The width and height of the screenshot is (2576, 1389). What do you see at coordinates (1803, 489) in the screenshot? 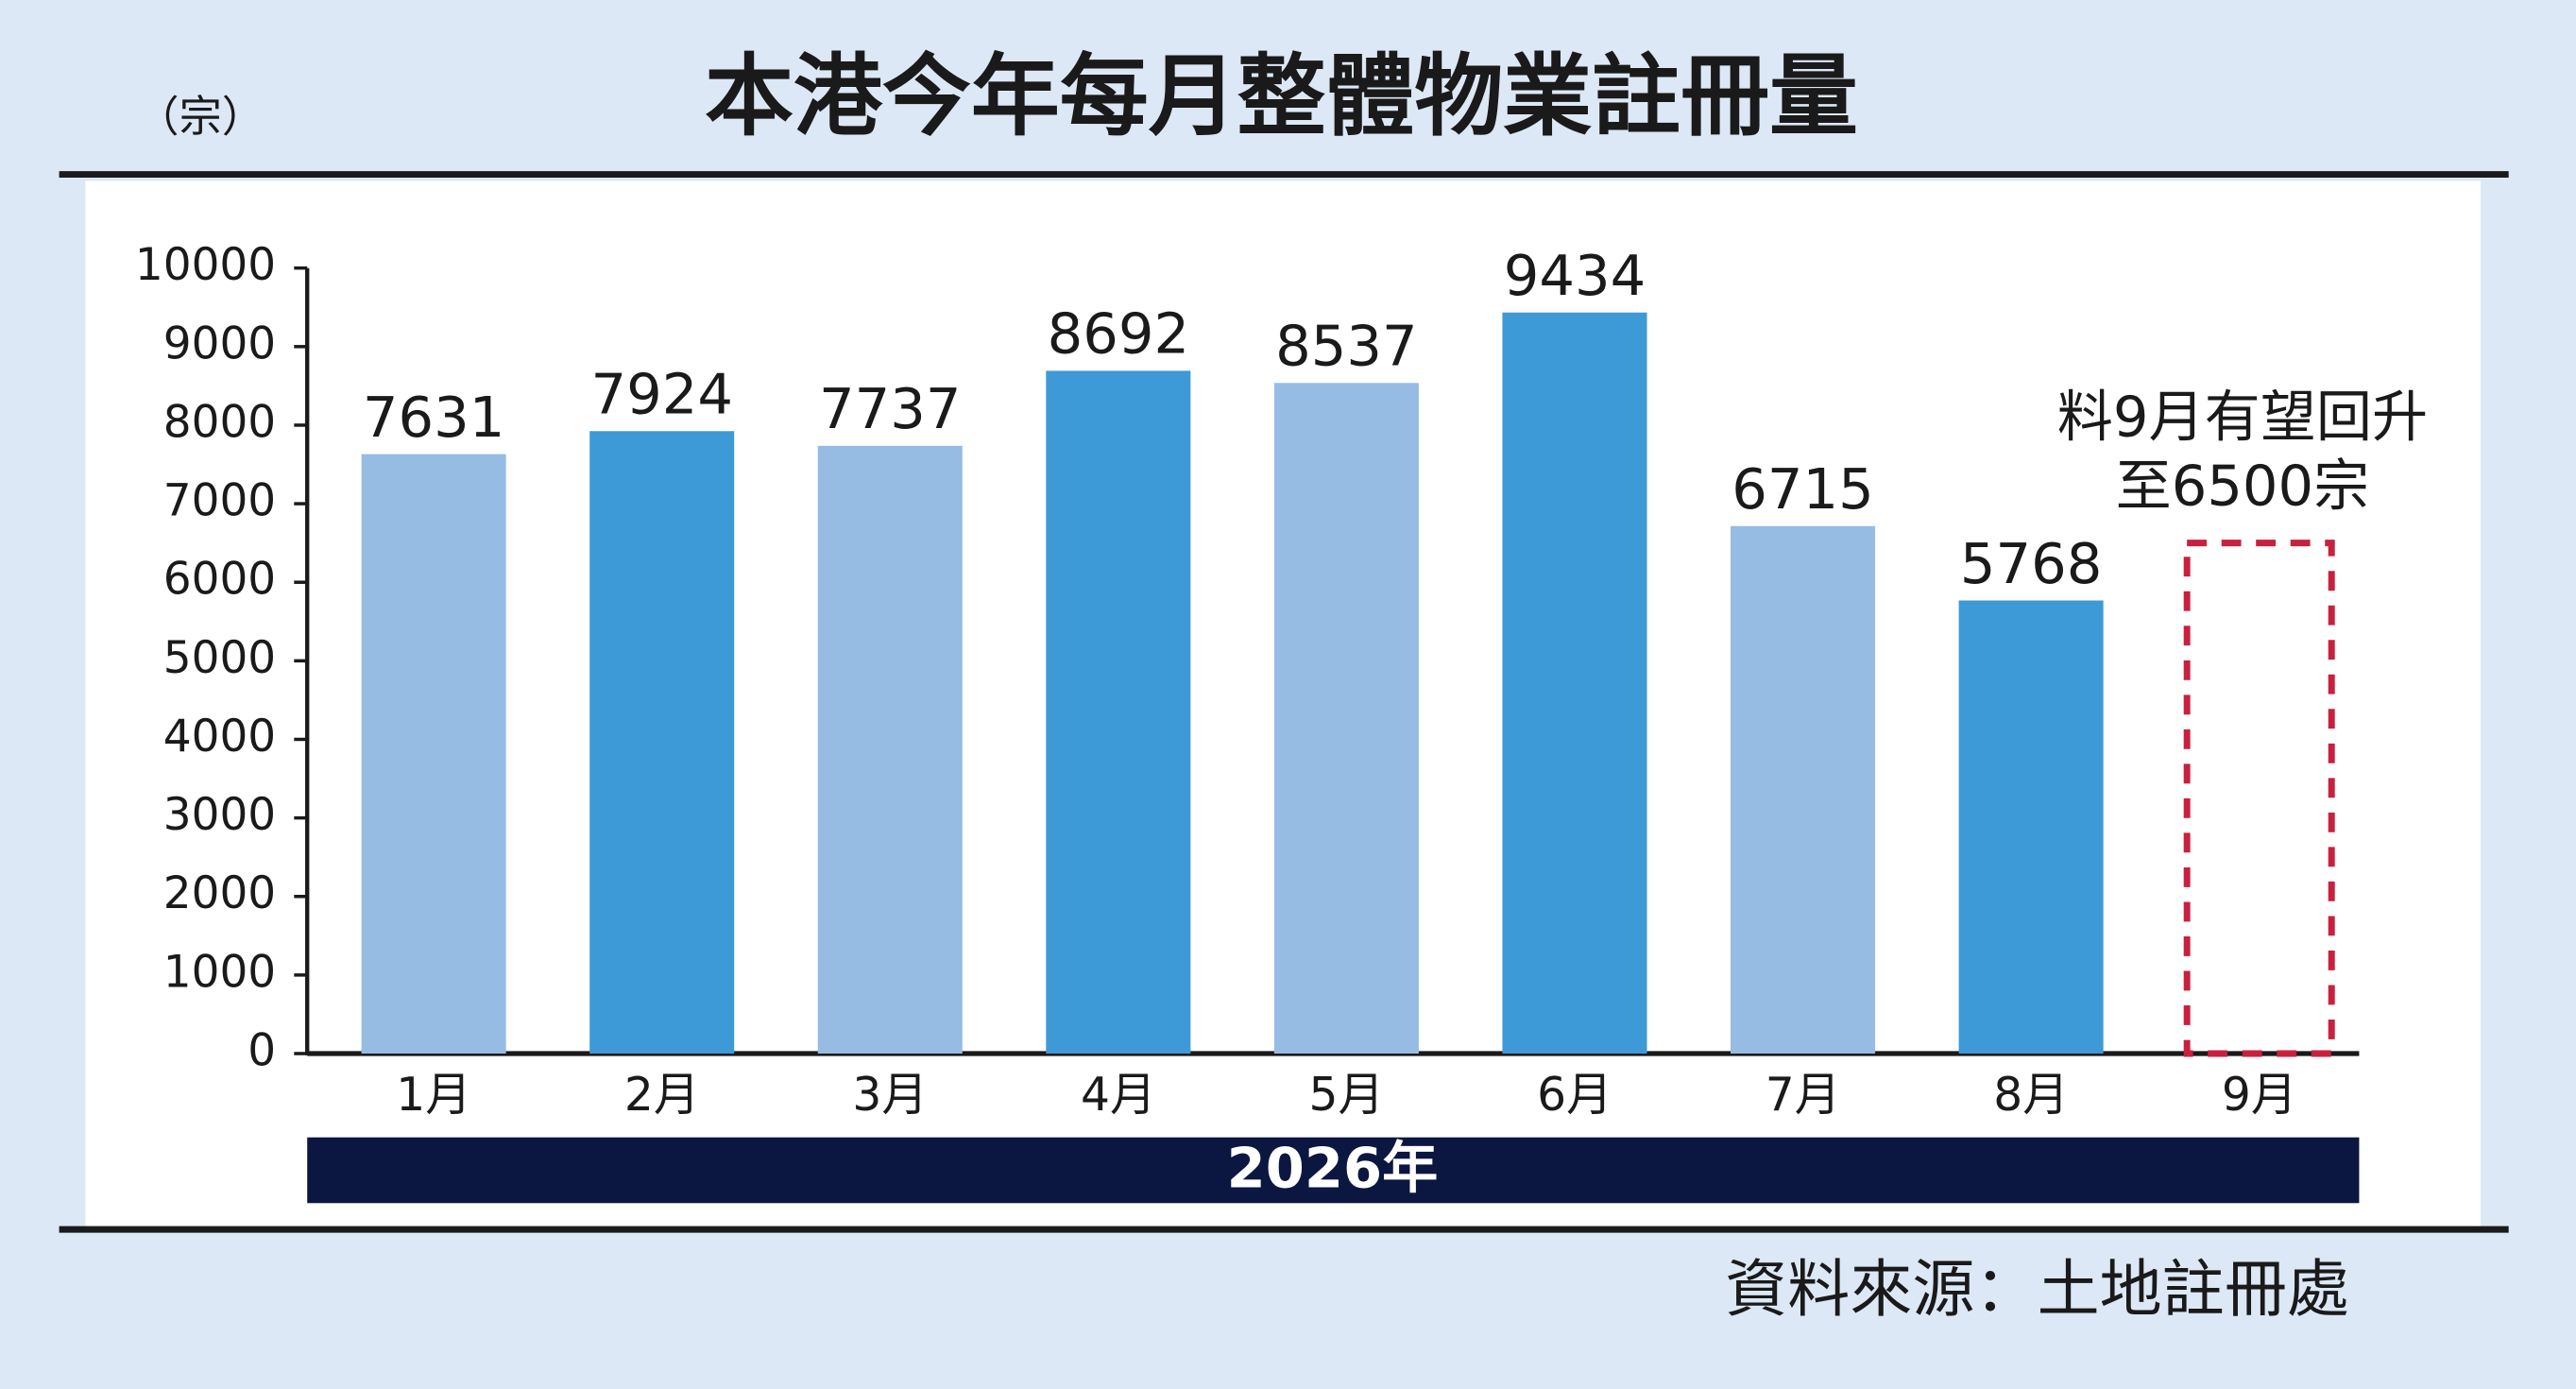
I see `data-label: 6715` at bounding box center [1803, 489].